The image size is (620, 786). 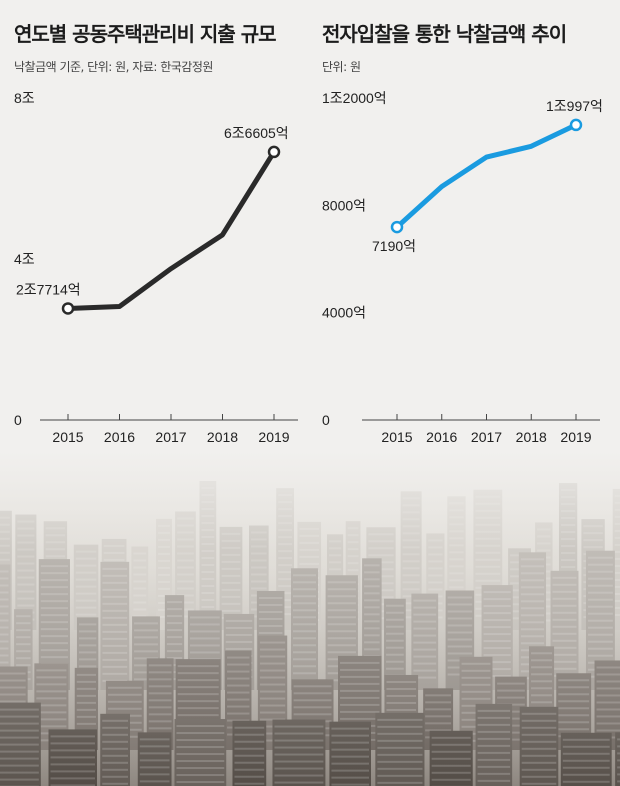 What do you see at coordinates (441, 437) in the screenshot?
I see `right-x-tick-label: 2016` at bounding box center [441, 437].